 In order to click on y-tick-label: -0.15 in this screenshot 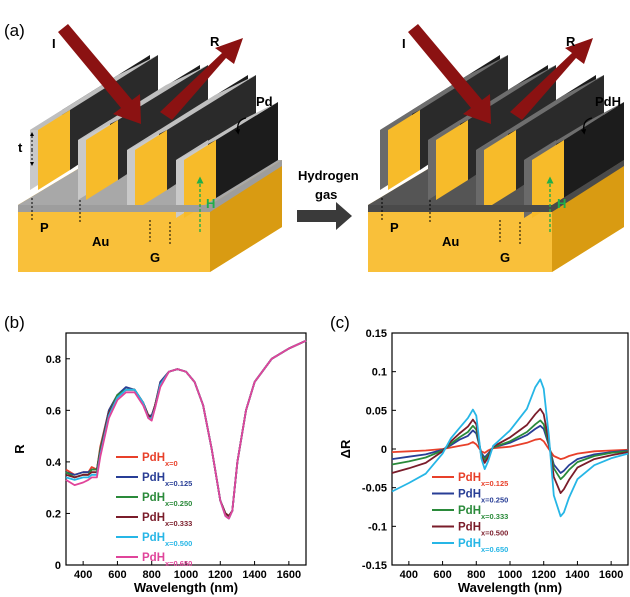, I will do `click(374, 566)`.